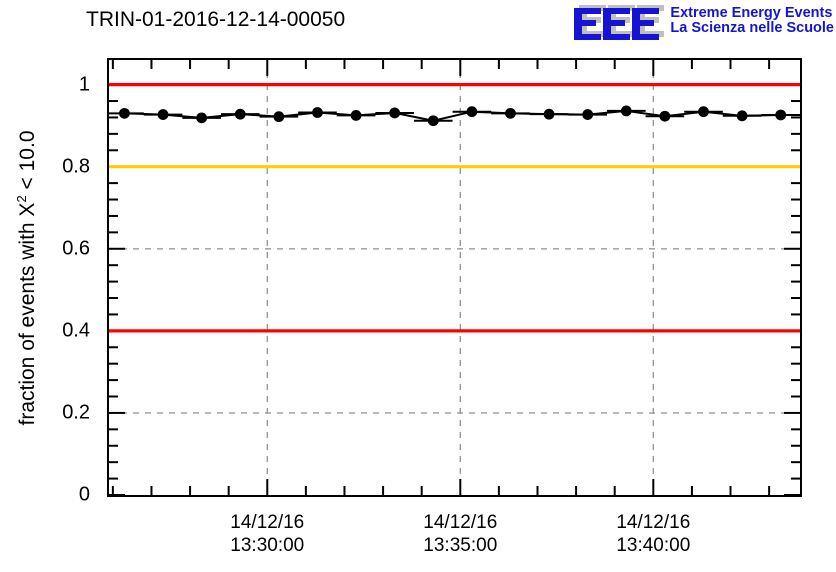  Describe the element at coordinates (267, 534) in the screenshot. I see `x-axis-tick-label: 14/12/16 13:30:00` at that location.